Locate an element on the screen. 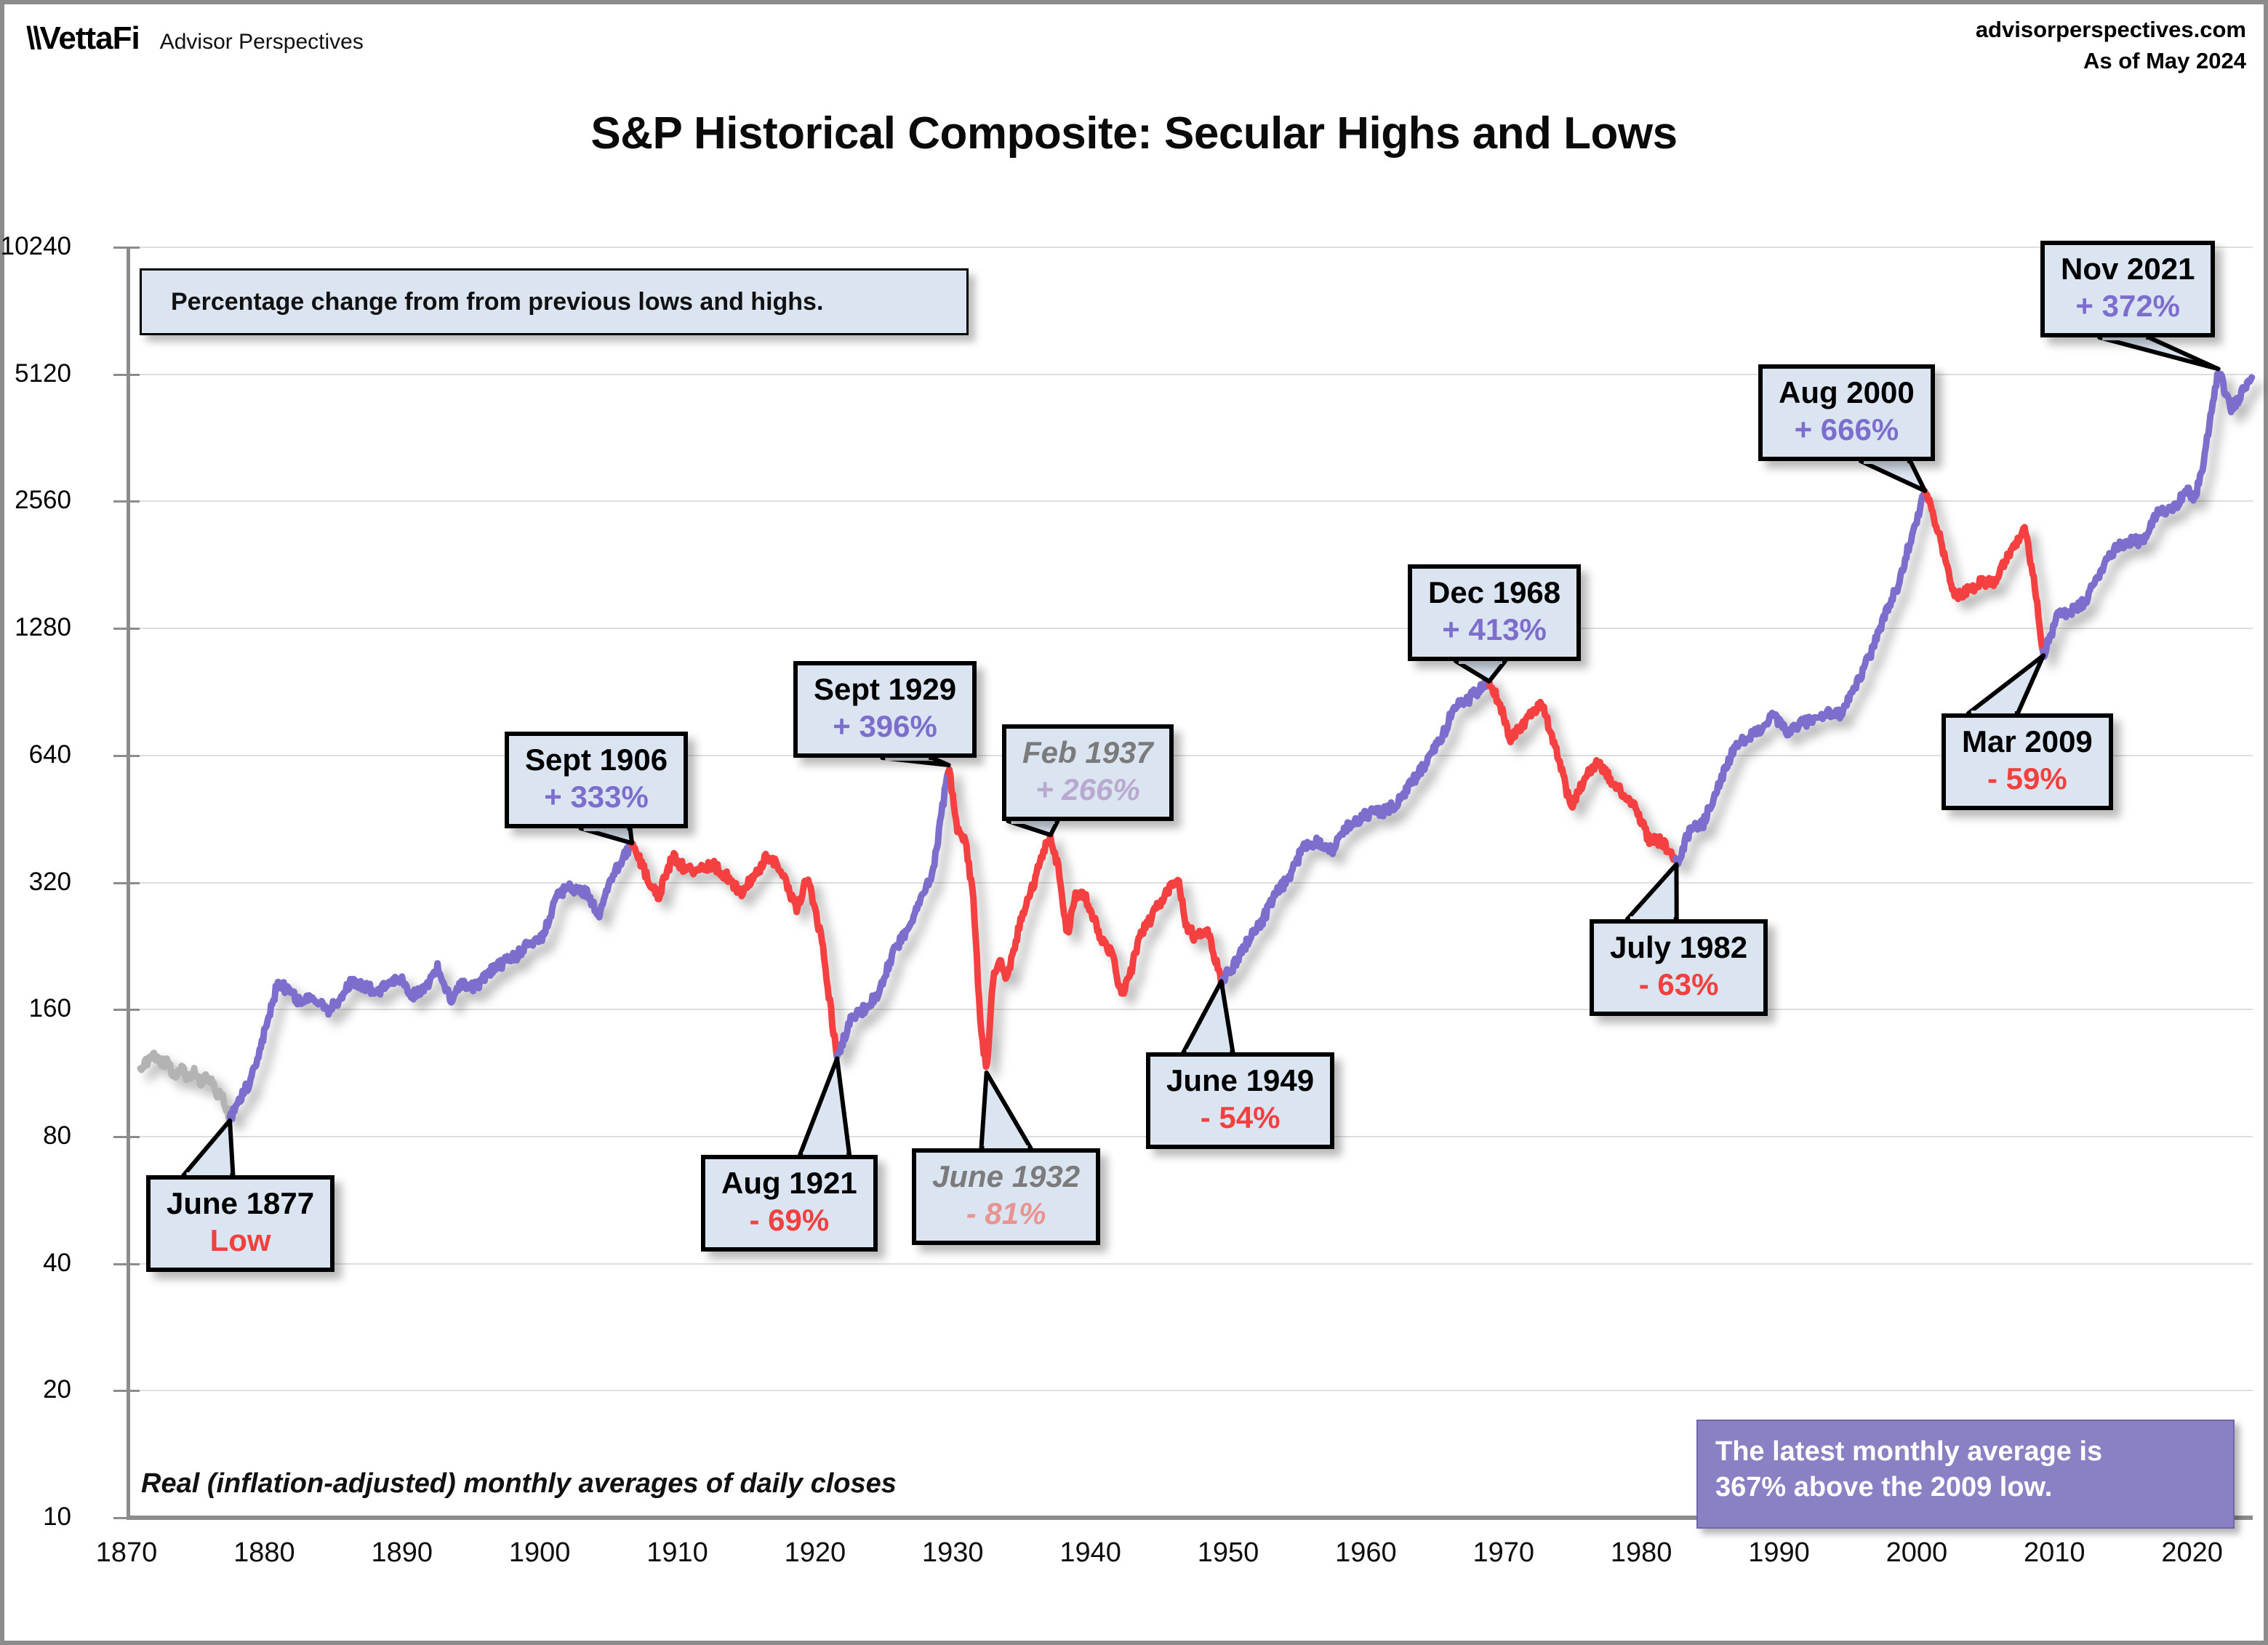 This screenshot has width=2268, height=1645. y-tick-label: 80 is located at coordinates (57, 1135).